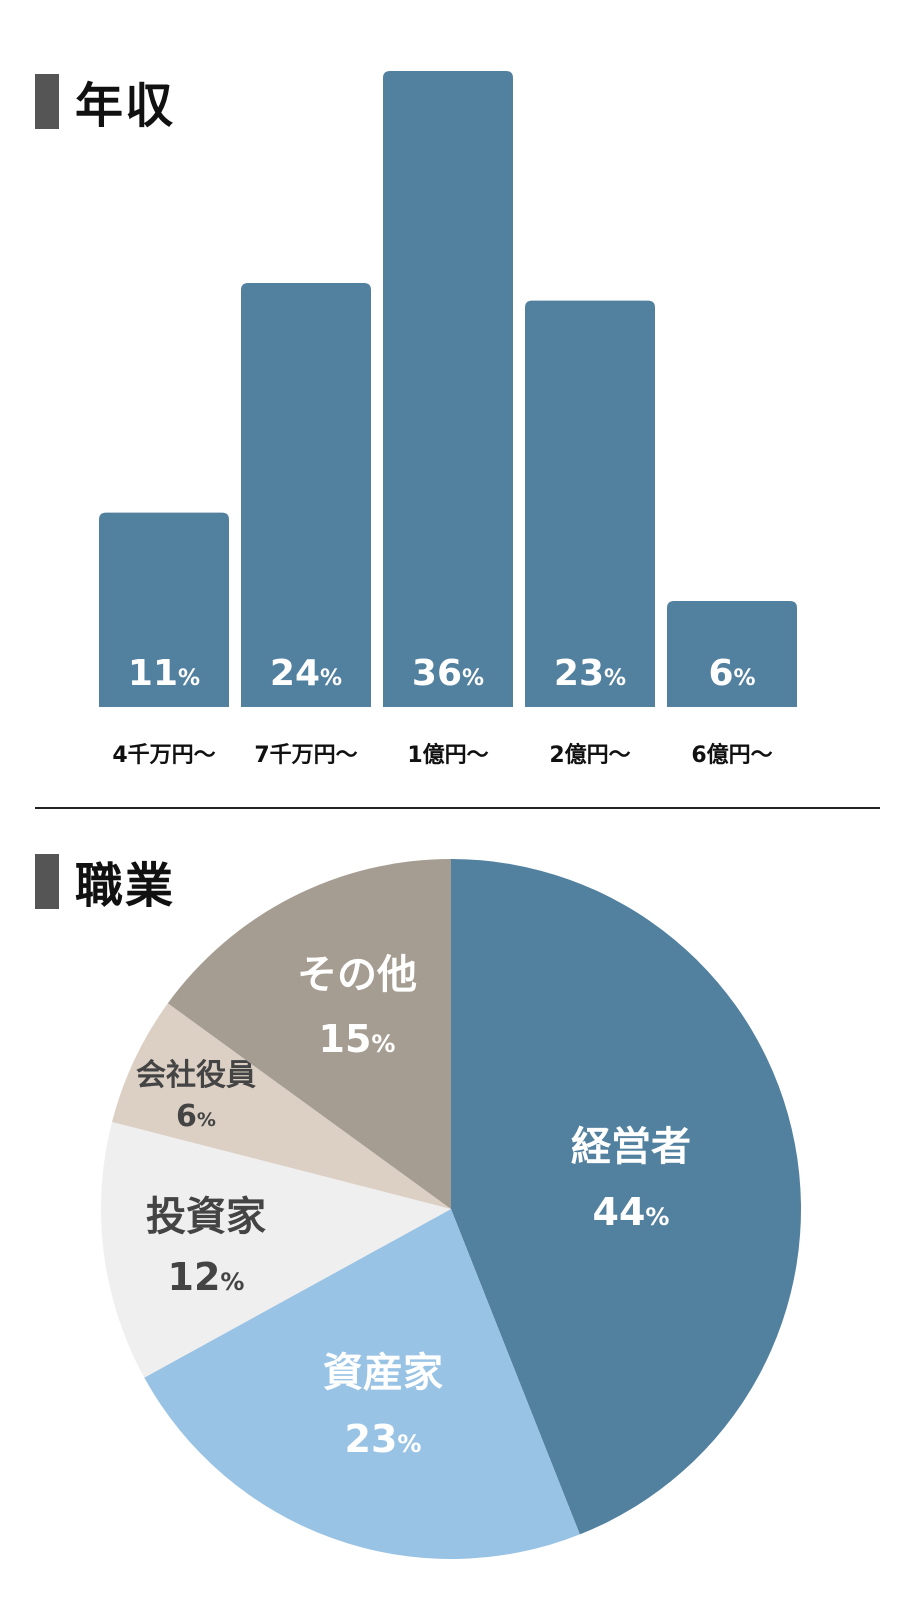 The image size is (909, 1600). Describe the element at coordinates (731, 755) in the screenshot. I see `category-label: 6億円〜` at that location.